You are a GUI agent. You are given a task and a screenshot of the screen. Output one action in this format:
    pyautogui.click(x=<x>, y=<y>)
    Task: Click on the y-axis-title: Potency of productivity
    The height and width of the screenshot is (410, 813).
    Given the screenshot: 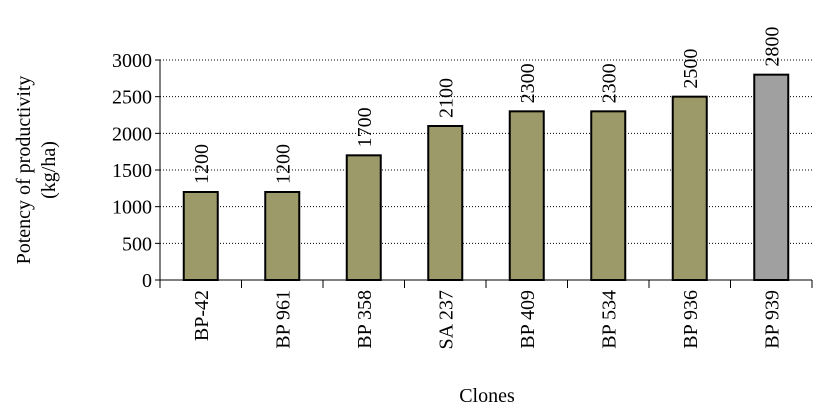 What is the action you would take?
    pyautogui.click(x=24, y=170)
    